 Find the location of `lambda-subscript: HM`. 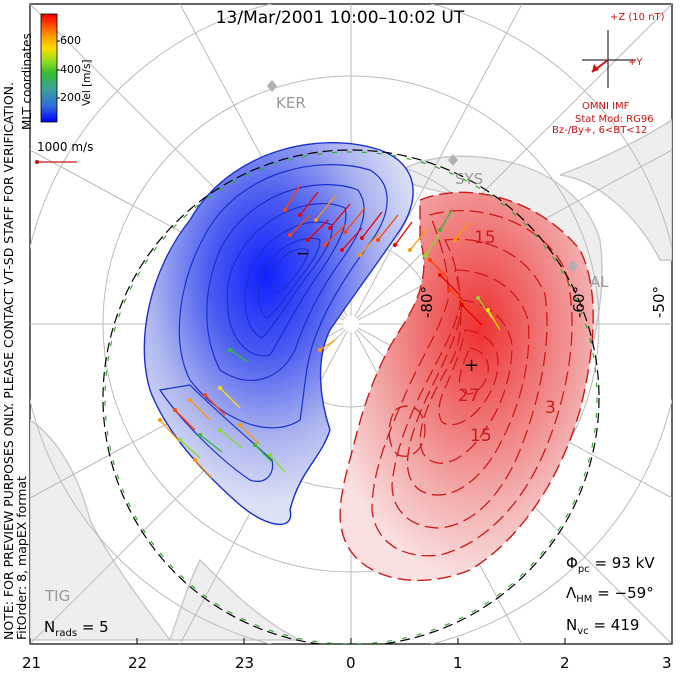

lambda-subscript: HM is located at coordinates (584, 599).